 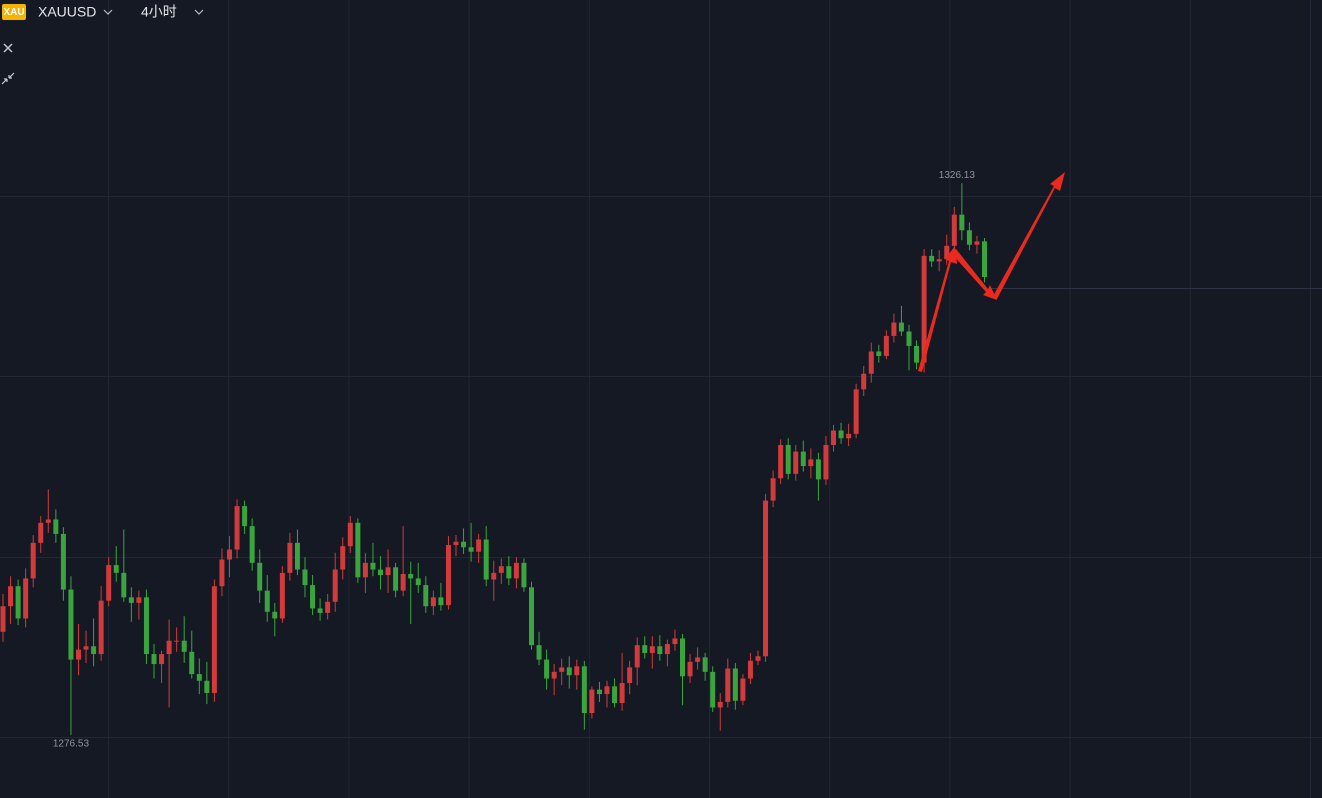 I want to click on collapse-icon, so click(x=8, y=78).